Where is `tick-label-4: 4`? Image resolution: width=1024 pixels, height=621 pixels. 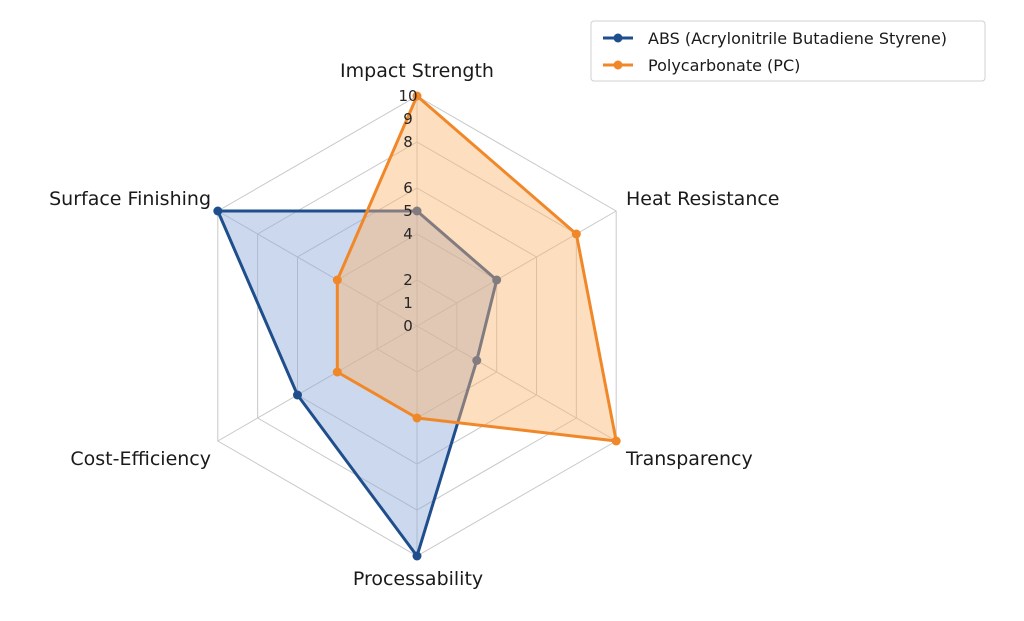 tick-label-4: 4 is located at coordinates (408, 234).